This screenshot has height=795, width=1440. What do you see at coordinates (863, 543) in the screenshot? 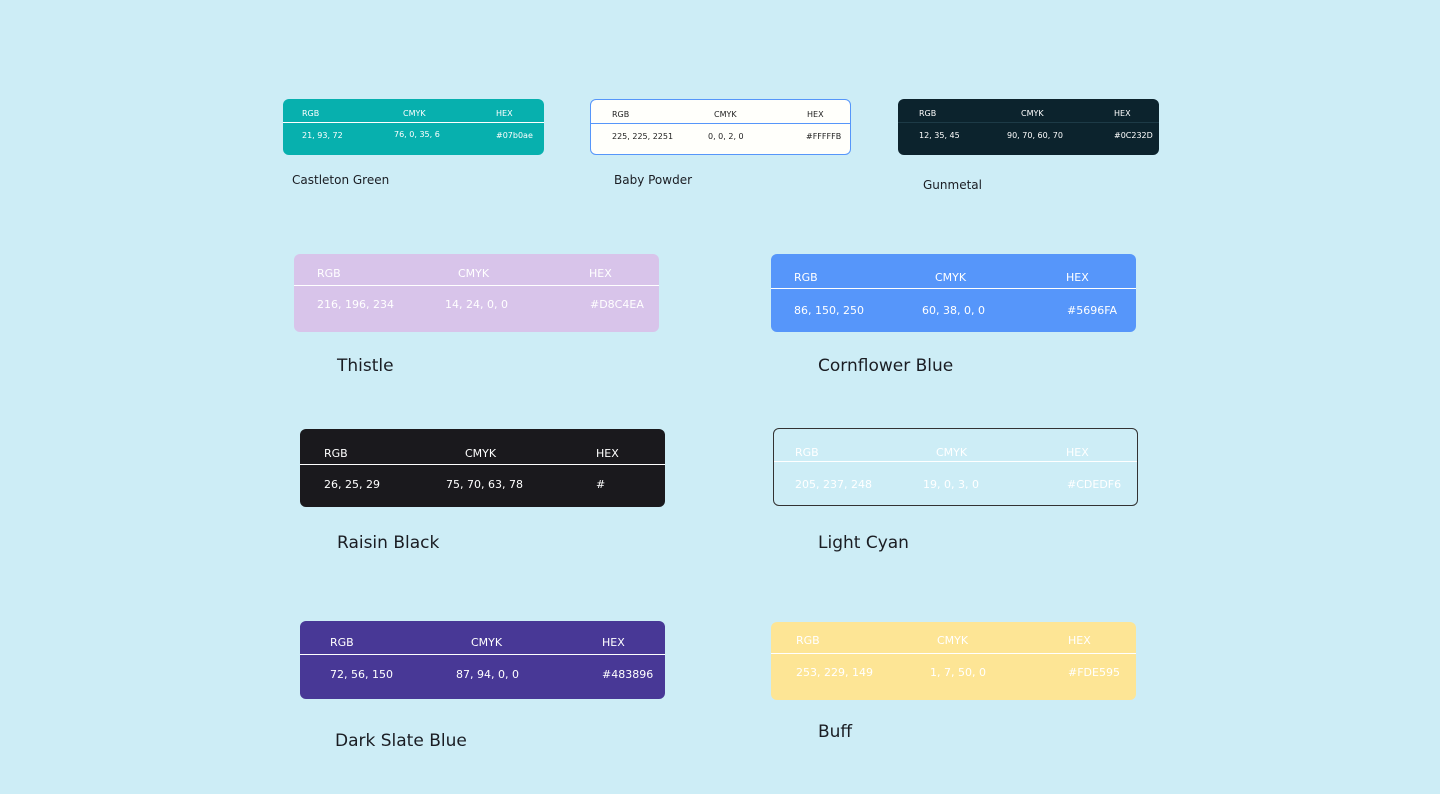
I see `swatch-name-light-cyan: Light Cyan` at bounding box center [863, 543].